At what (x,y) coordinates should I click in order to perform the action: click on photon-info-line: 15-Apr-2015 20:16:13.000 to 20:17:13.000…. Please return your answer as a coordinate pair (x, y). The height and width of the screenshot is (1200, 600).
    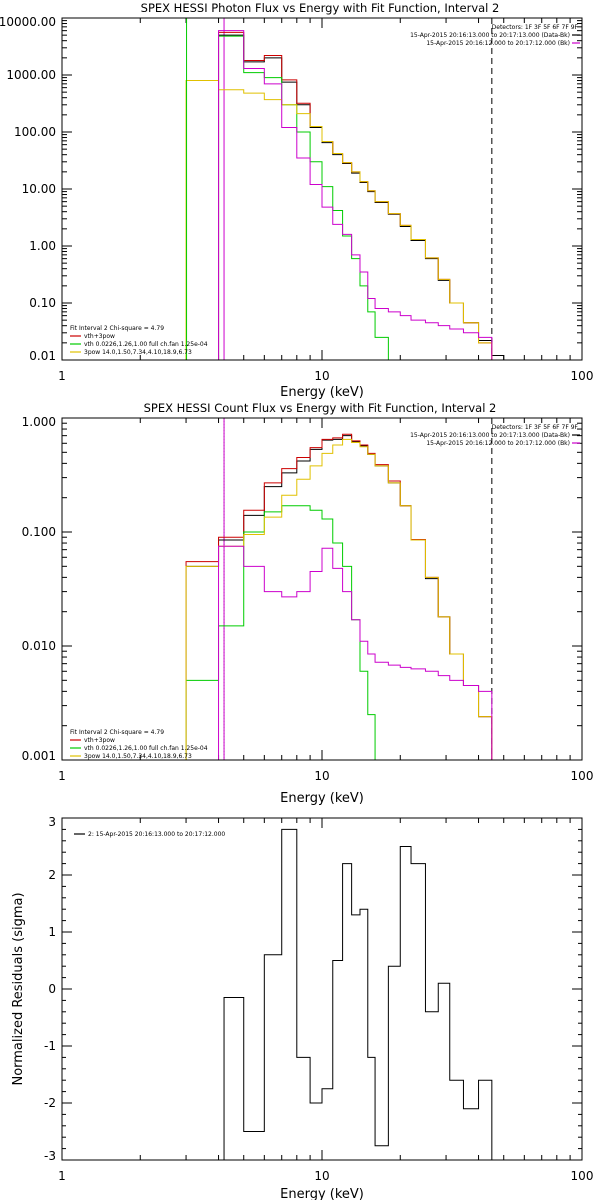
    Looking at the image, I should click on (490, 35).